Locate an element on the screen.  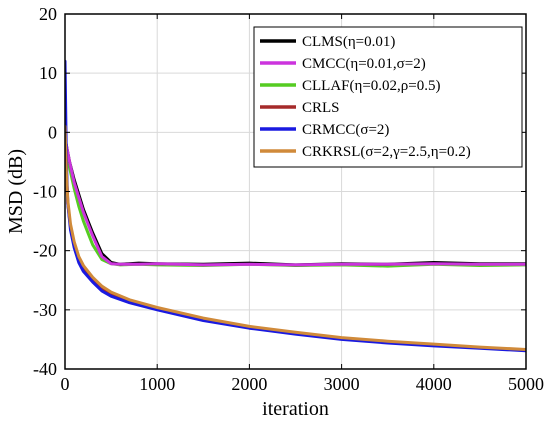
y-tick-label: -10 is located at coordinates (45, 192).